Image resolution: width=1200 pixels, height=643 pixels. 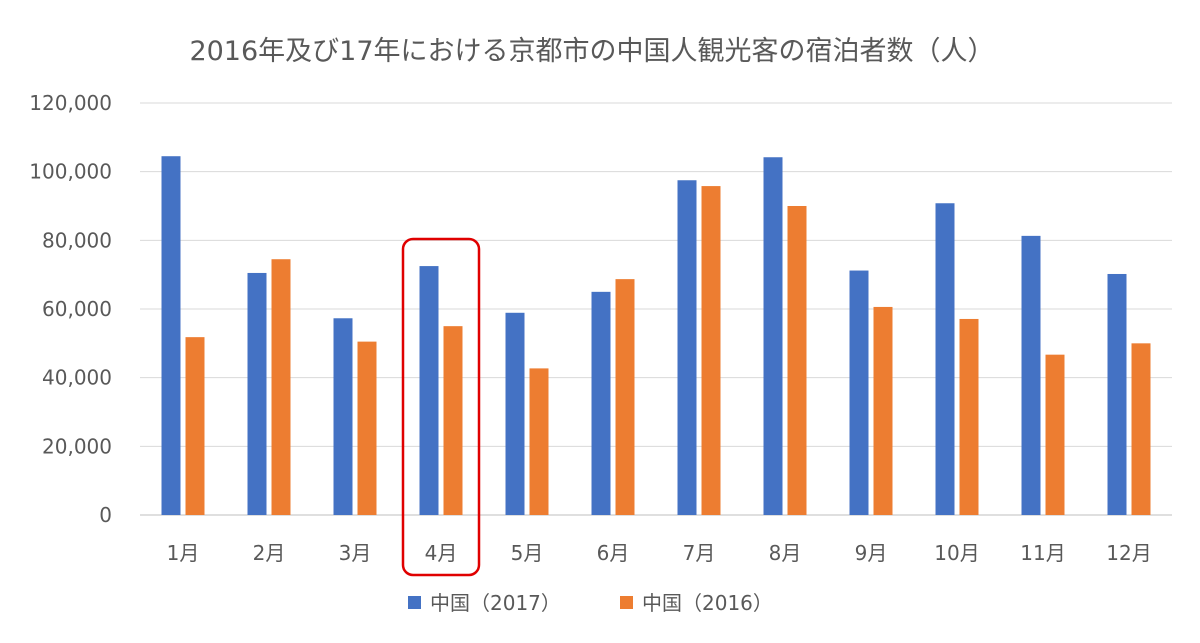 I want to click on x-tick-label: 4月, so click(x=441, y=553).